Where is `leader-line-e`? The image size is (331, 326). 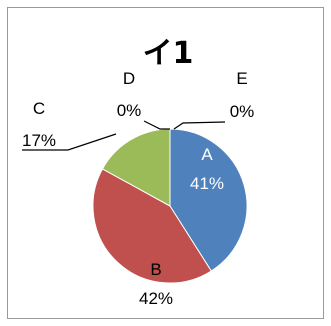
leader-line-e is located at coordinates (199, 125).